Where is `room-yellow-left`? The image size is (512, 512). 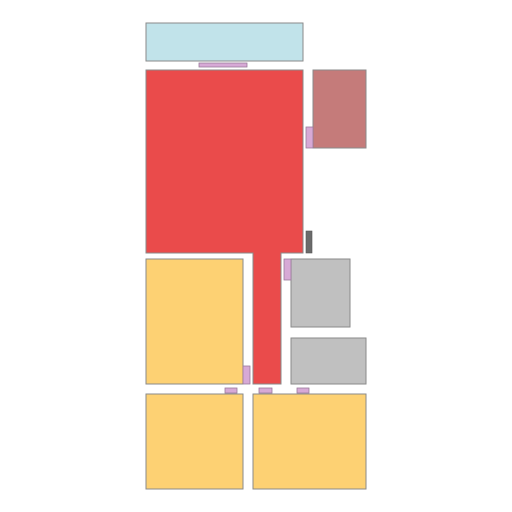
room-yellow-left is located at coordinates (194, 321).